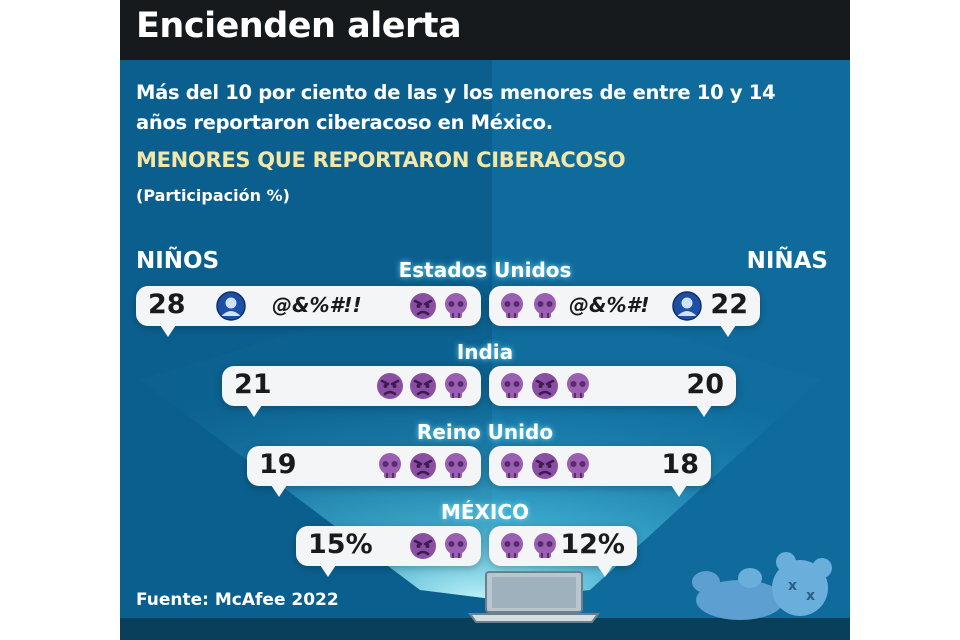 The width and height of the screenshot is (960, 640). What do you see at coordinates (299, 26) in the screenshot?
I see `page-title: Encienden alerta` at bounding box center [299, 26].